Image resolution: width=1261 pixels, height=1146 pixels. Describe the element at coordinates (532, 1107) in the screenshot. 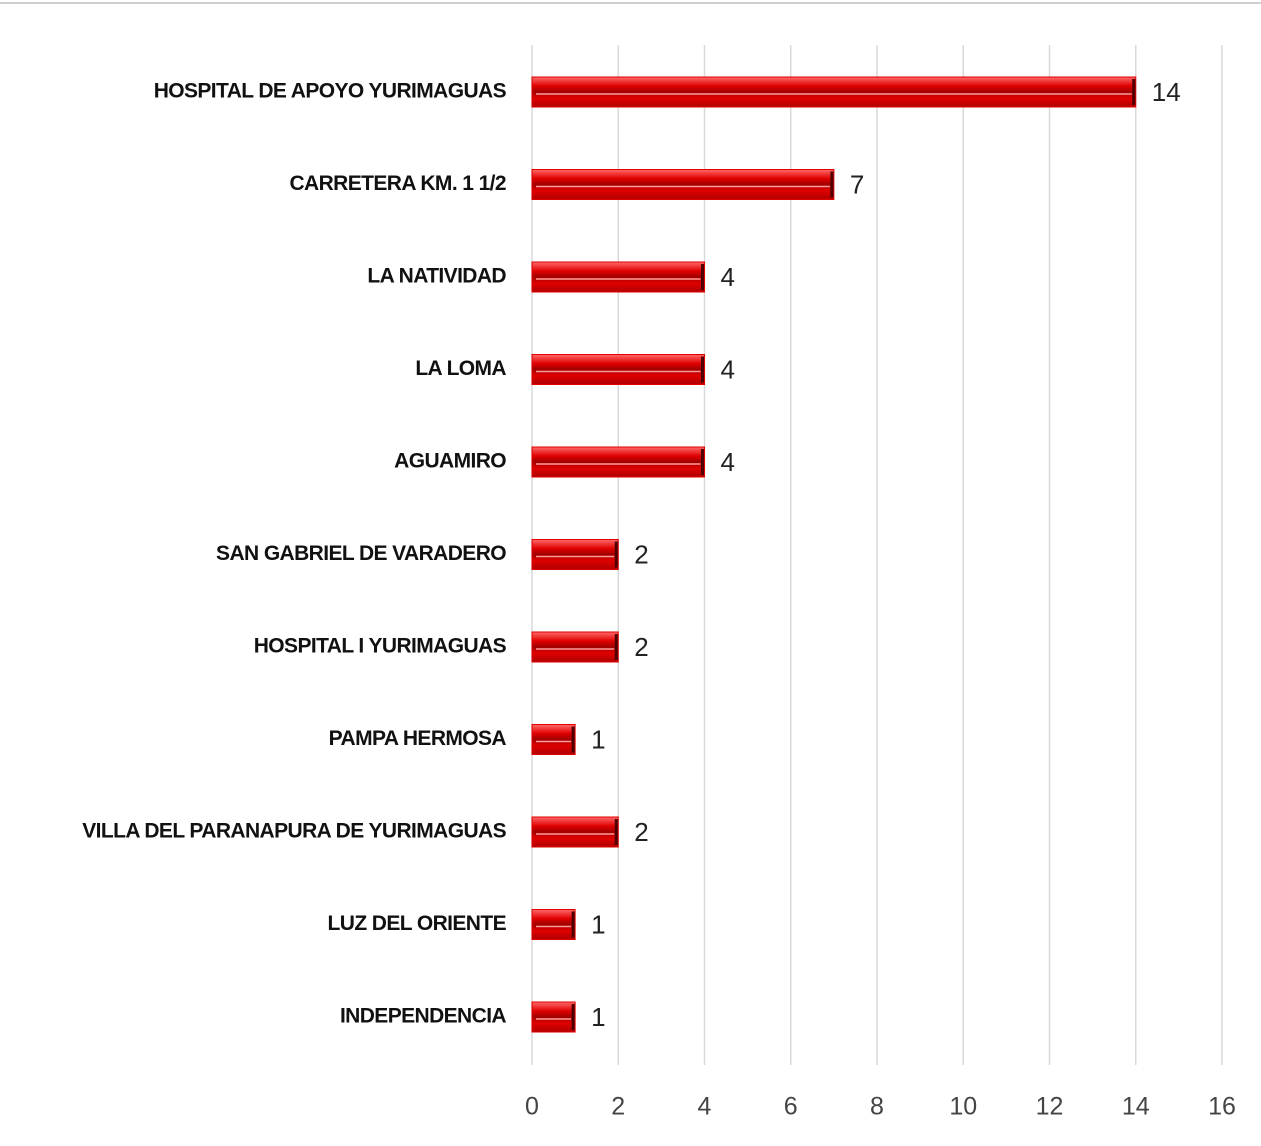

I see `x-tick-label: 0` at that location.